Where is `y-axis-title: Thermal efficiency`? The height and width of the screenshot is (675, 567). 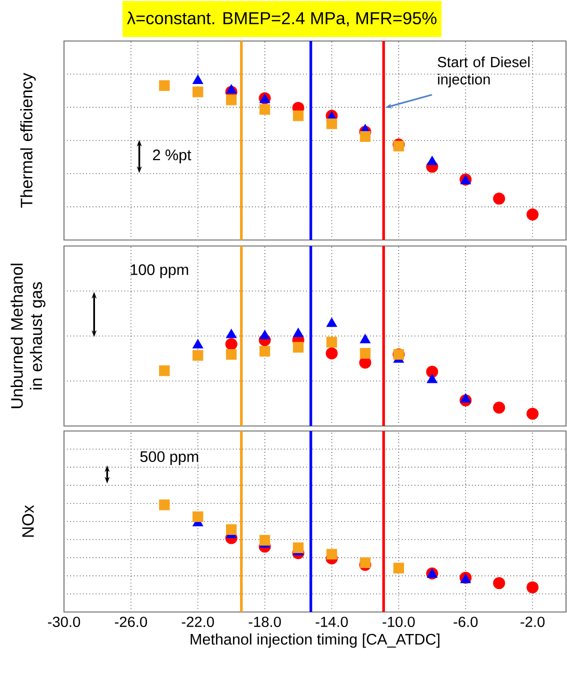
y-axis-title: Thermal efficiency is located at coordinates (28, 140).